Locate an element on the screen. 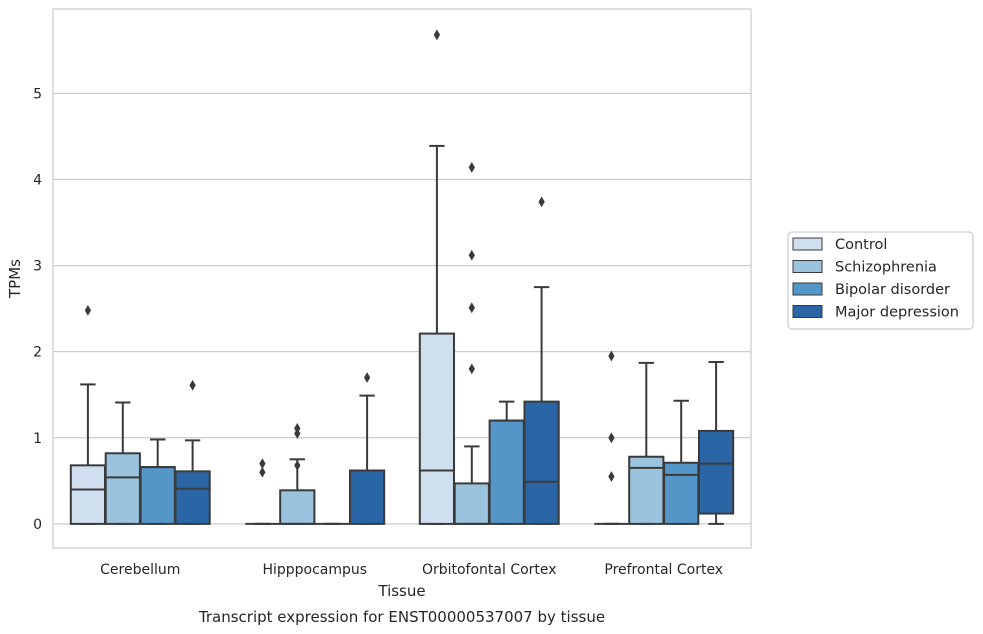 The image size is (983, 634). y-tick-label: 0 is located at coordinates (37, 525).